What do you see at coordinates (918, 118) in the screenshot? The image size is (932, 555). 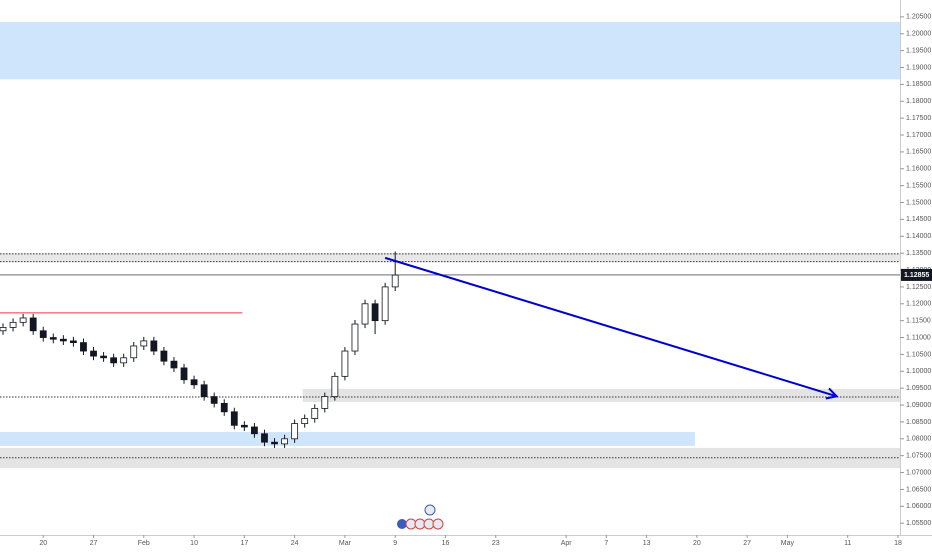 I see `y-tick-label: 1.17500` at bounding box center [918, 118].